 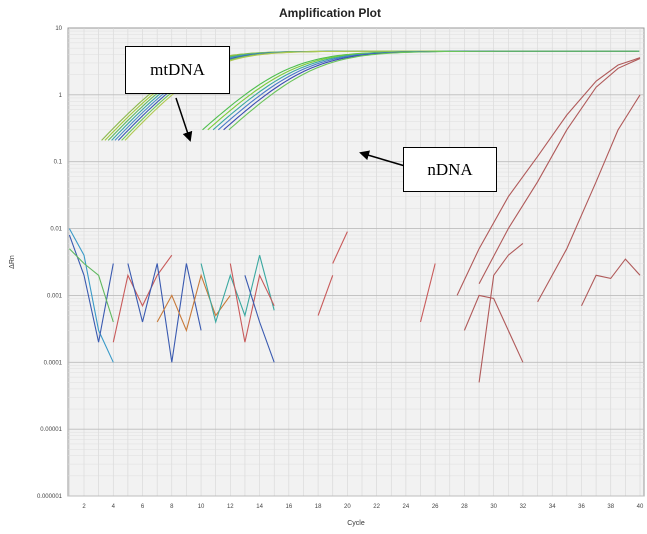 What do you see at coordinates (143, 507) in the screenshot?
I see `x-tick-label: 6` at bounding box center [143, 507].